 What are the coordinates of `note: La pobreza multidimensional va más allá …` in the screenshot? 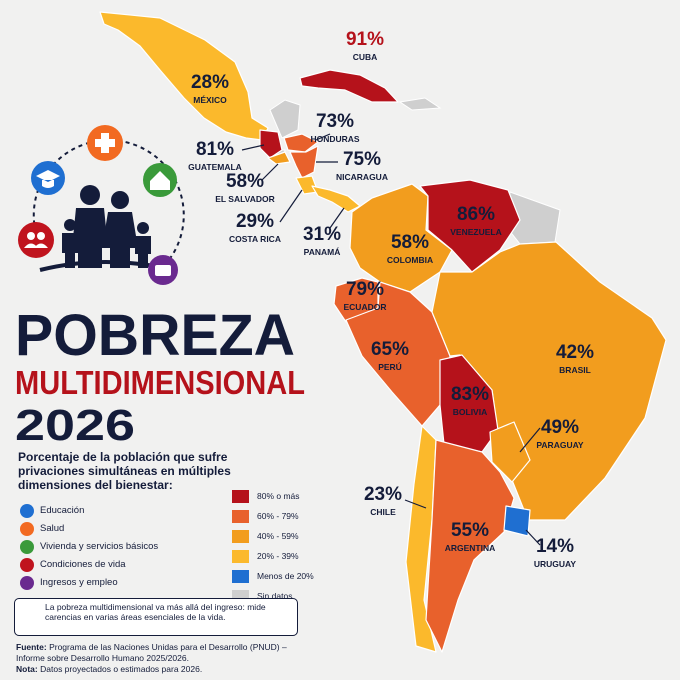 It's located at (155, 612).